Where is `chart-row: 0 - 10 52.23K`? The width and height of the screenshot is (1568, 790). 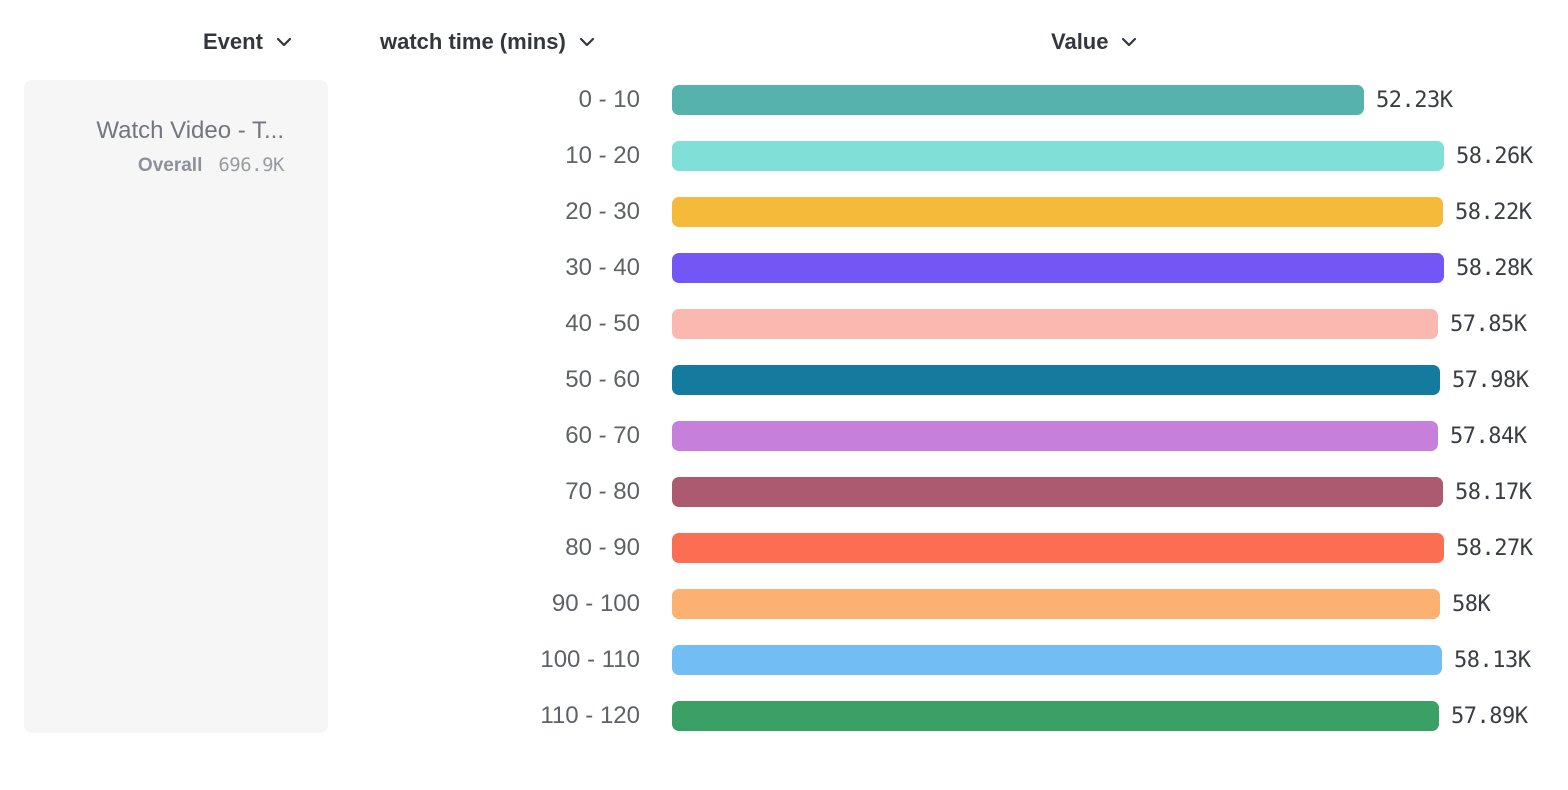 chart-row: 0 - 10 52.23K is located at coordinates (784, 100).